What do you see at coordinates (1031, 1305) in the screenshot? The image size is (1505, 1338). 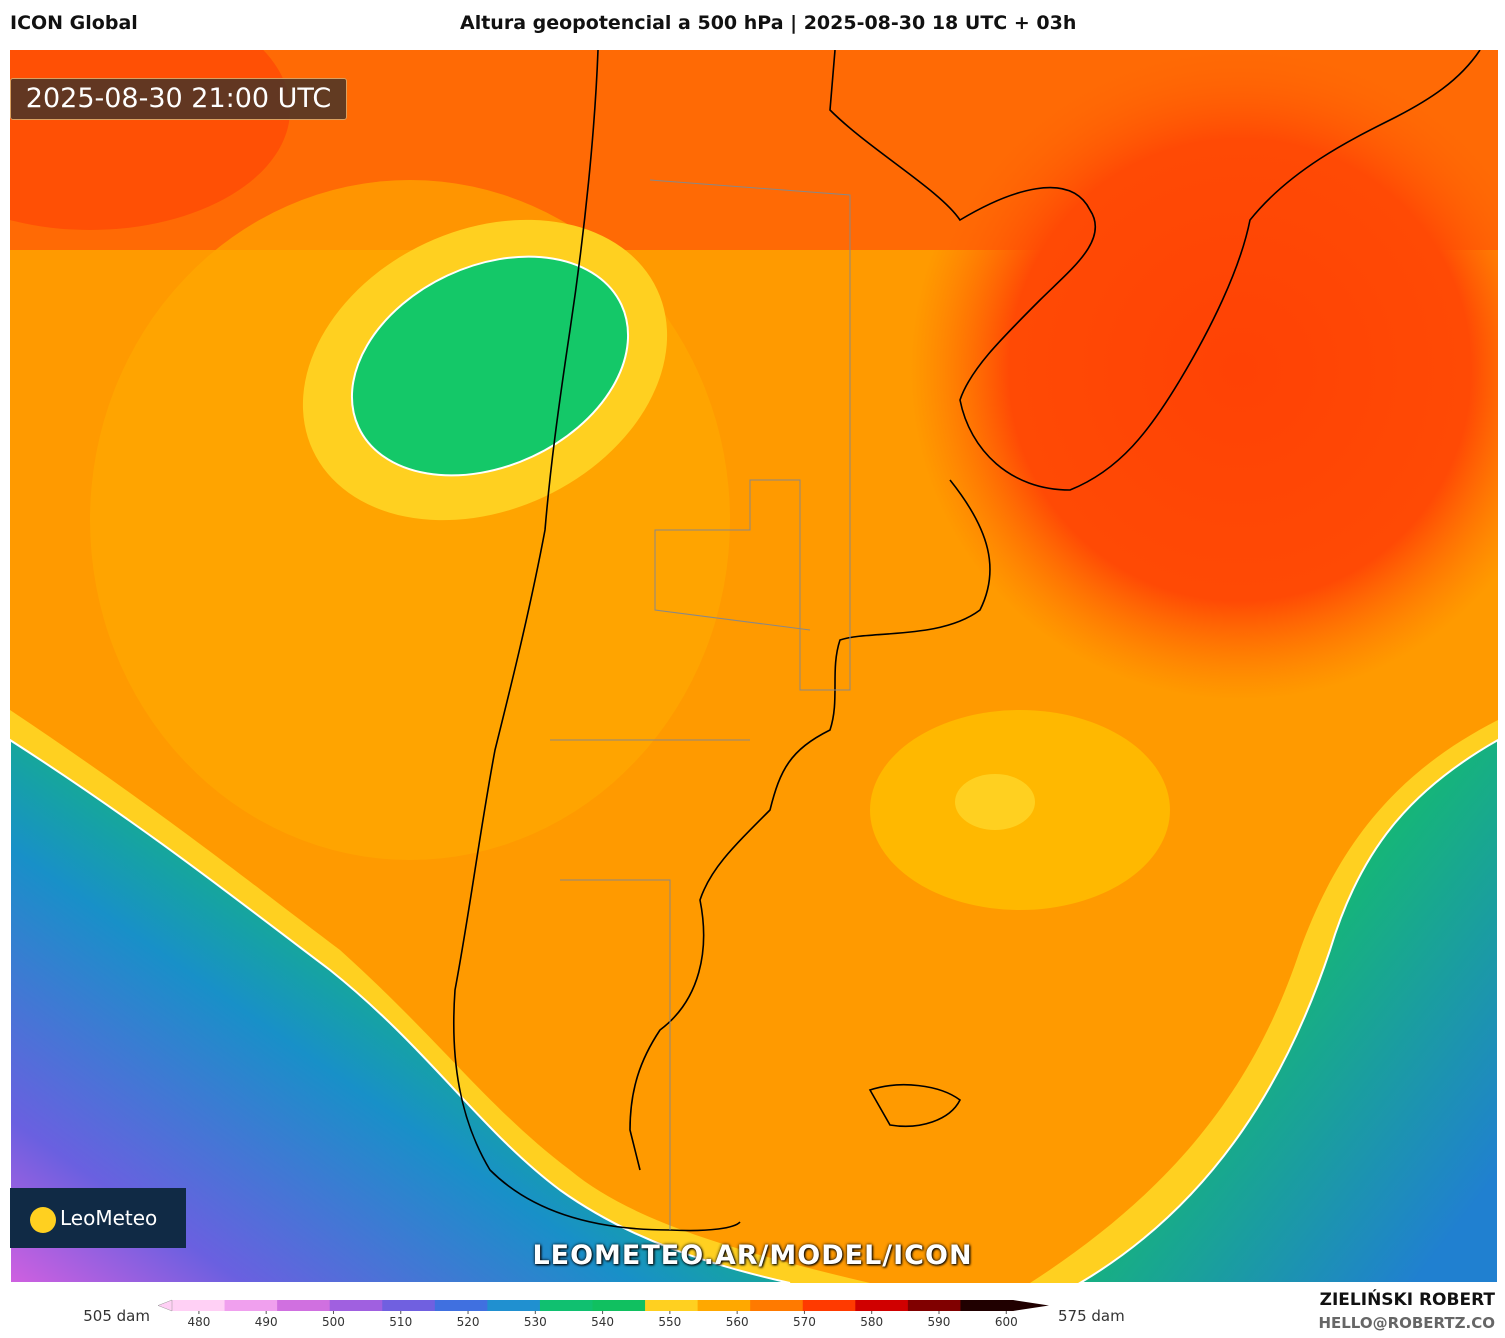 I see `colorbar-max-arrow` at bounding box center [1031, 1305].